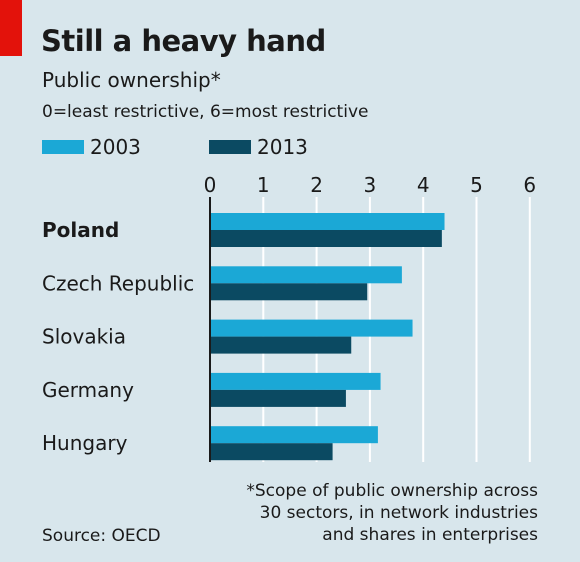  What do you see at coordinates (11, 28) in the screenshot?
I see `red-accent-tag` at bounding box center [11, 28].